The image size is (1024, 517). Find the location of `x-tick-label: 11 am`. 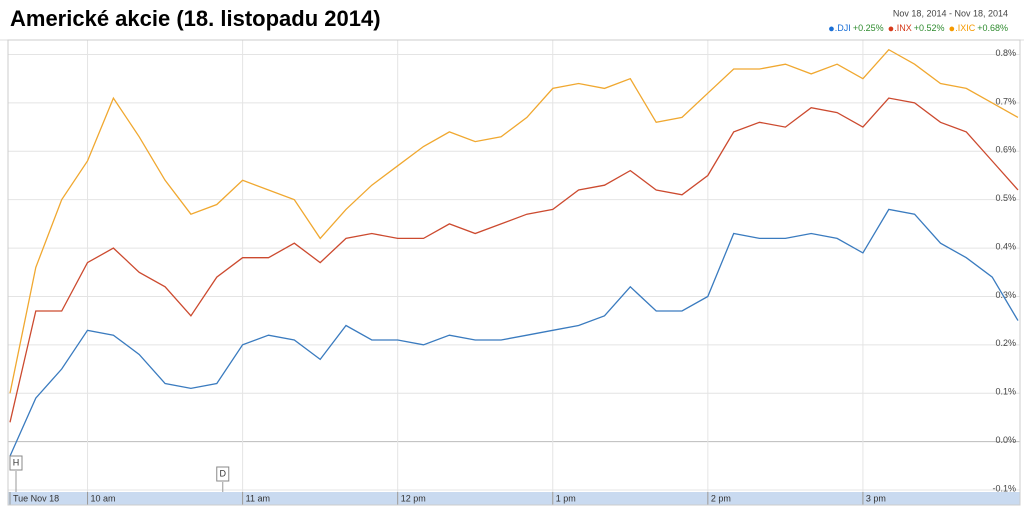

x-tick-label: 11 am is located at coordinates (258, 498).